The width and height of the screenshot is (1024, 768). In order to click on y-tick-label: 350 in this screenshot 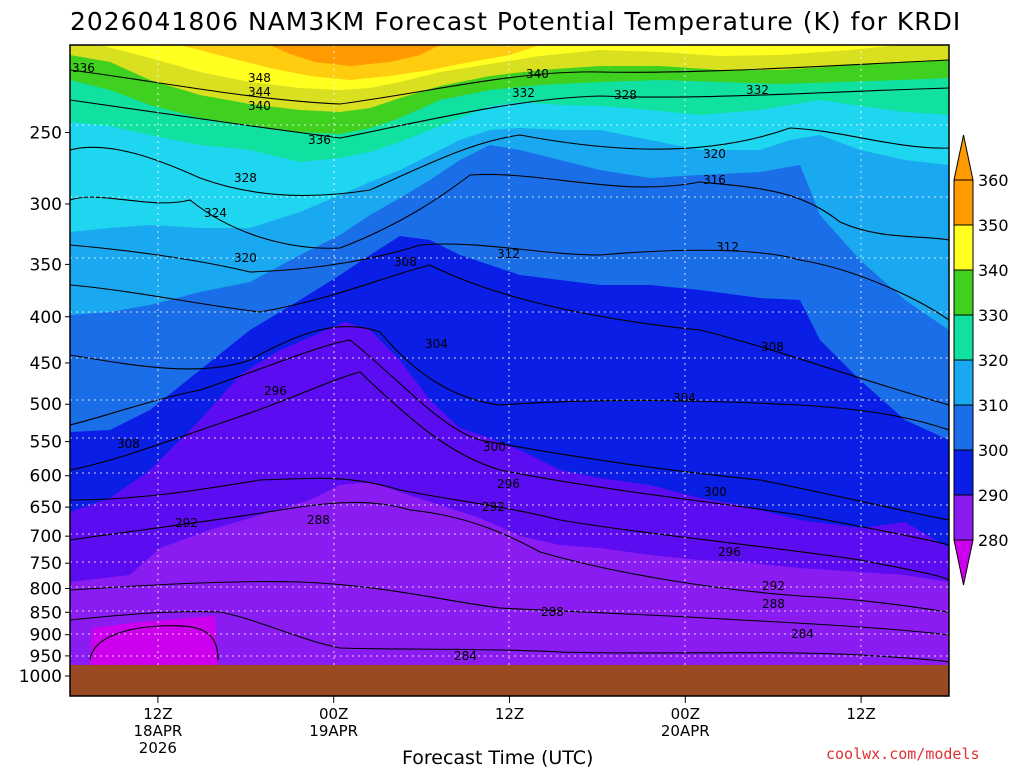, I will do `click(46, 265)`.